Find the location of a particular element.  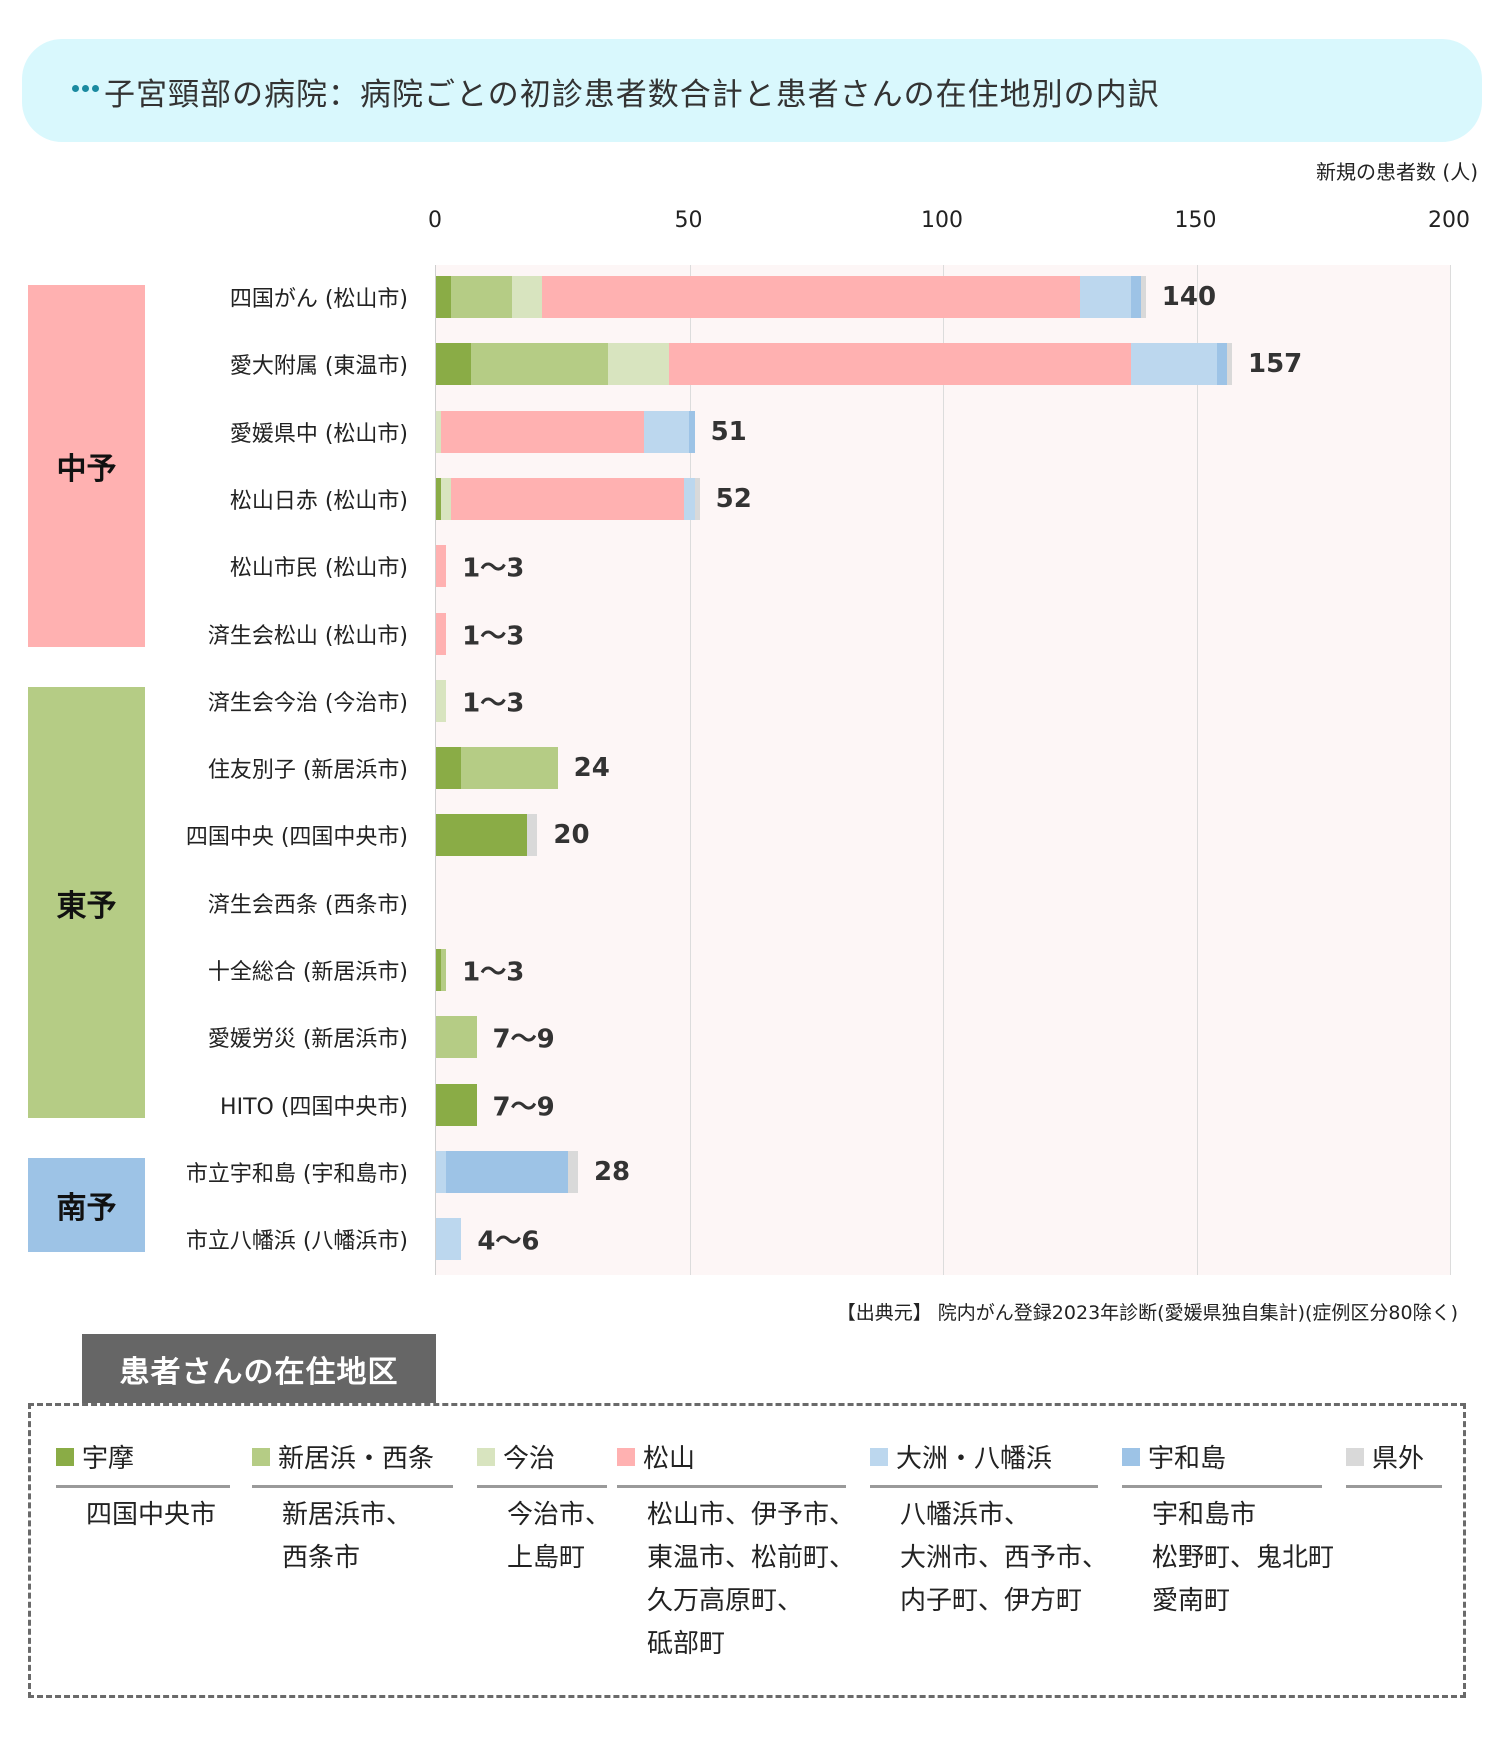

bar-total-label: 52 is located at coordinates (733, 498).